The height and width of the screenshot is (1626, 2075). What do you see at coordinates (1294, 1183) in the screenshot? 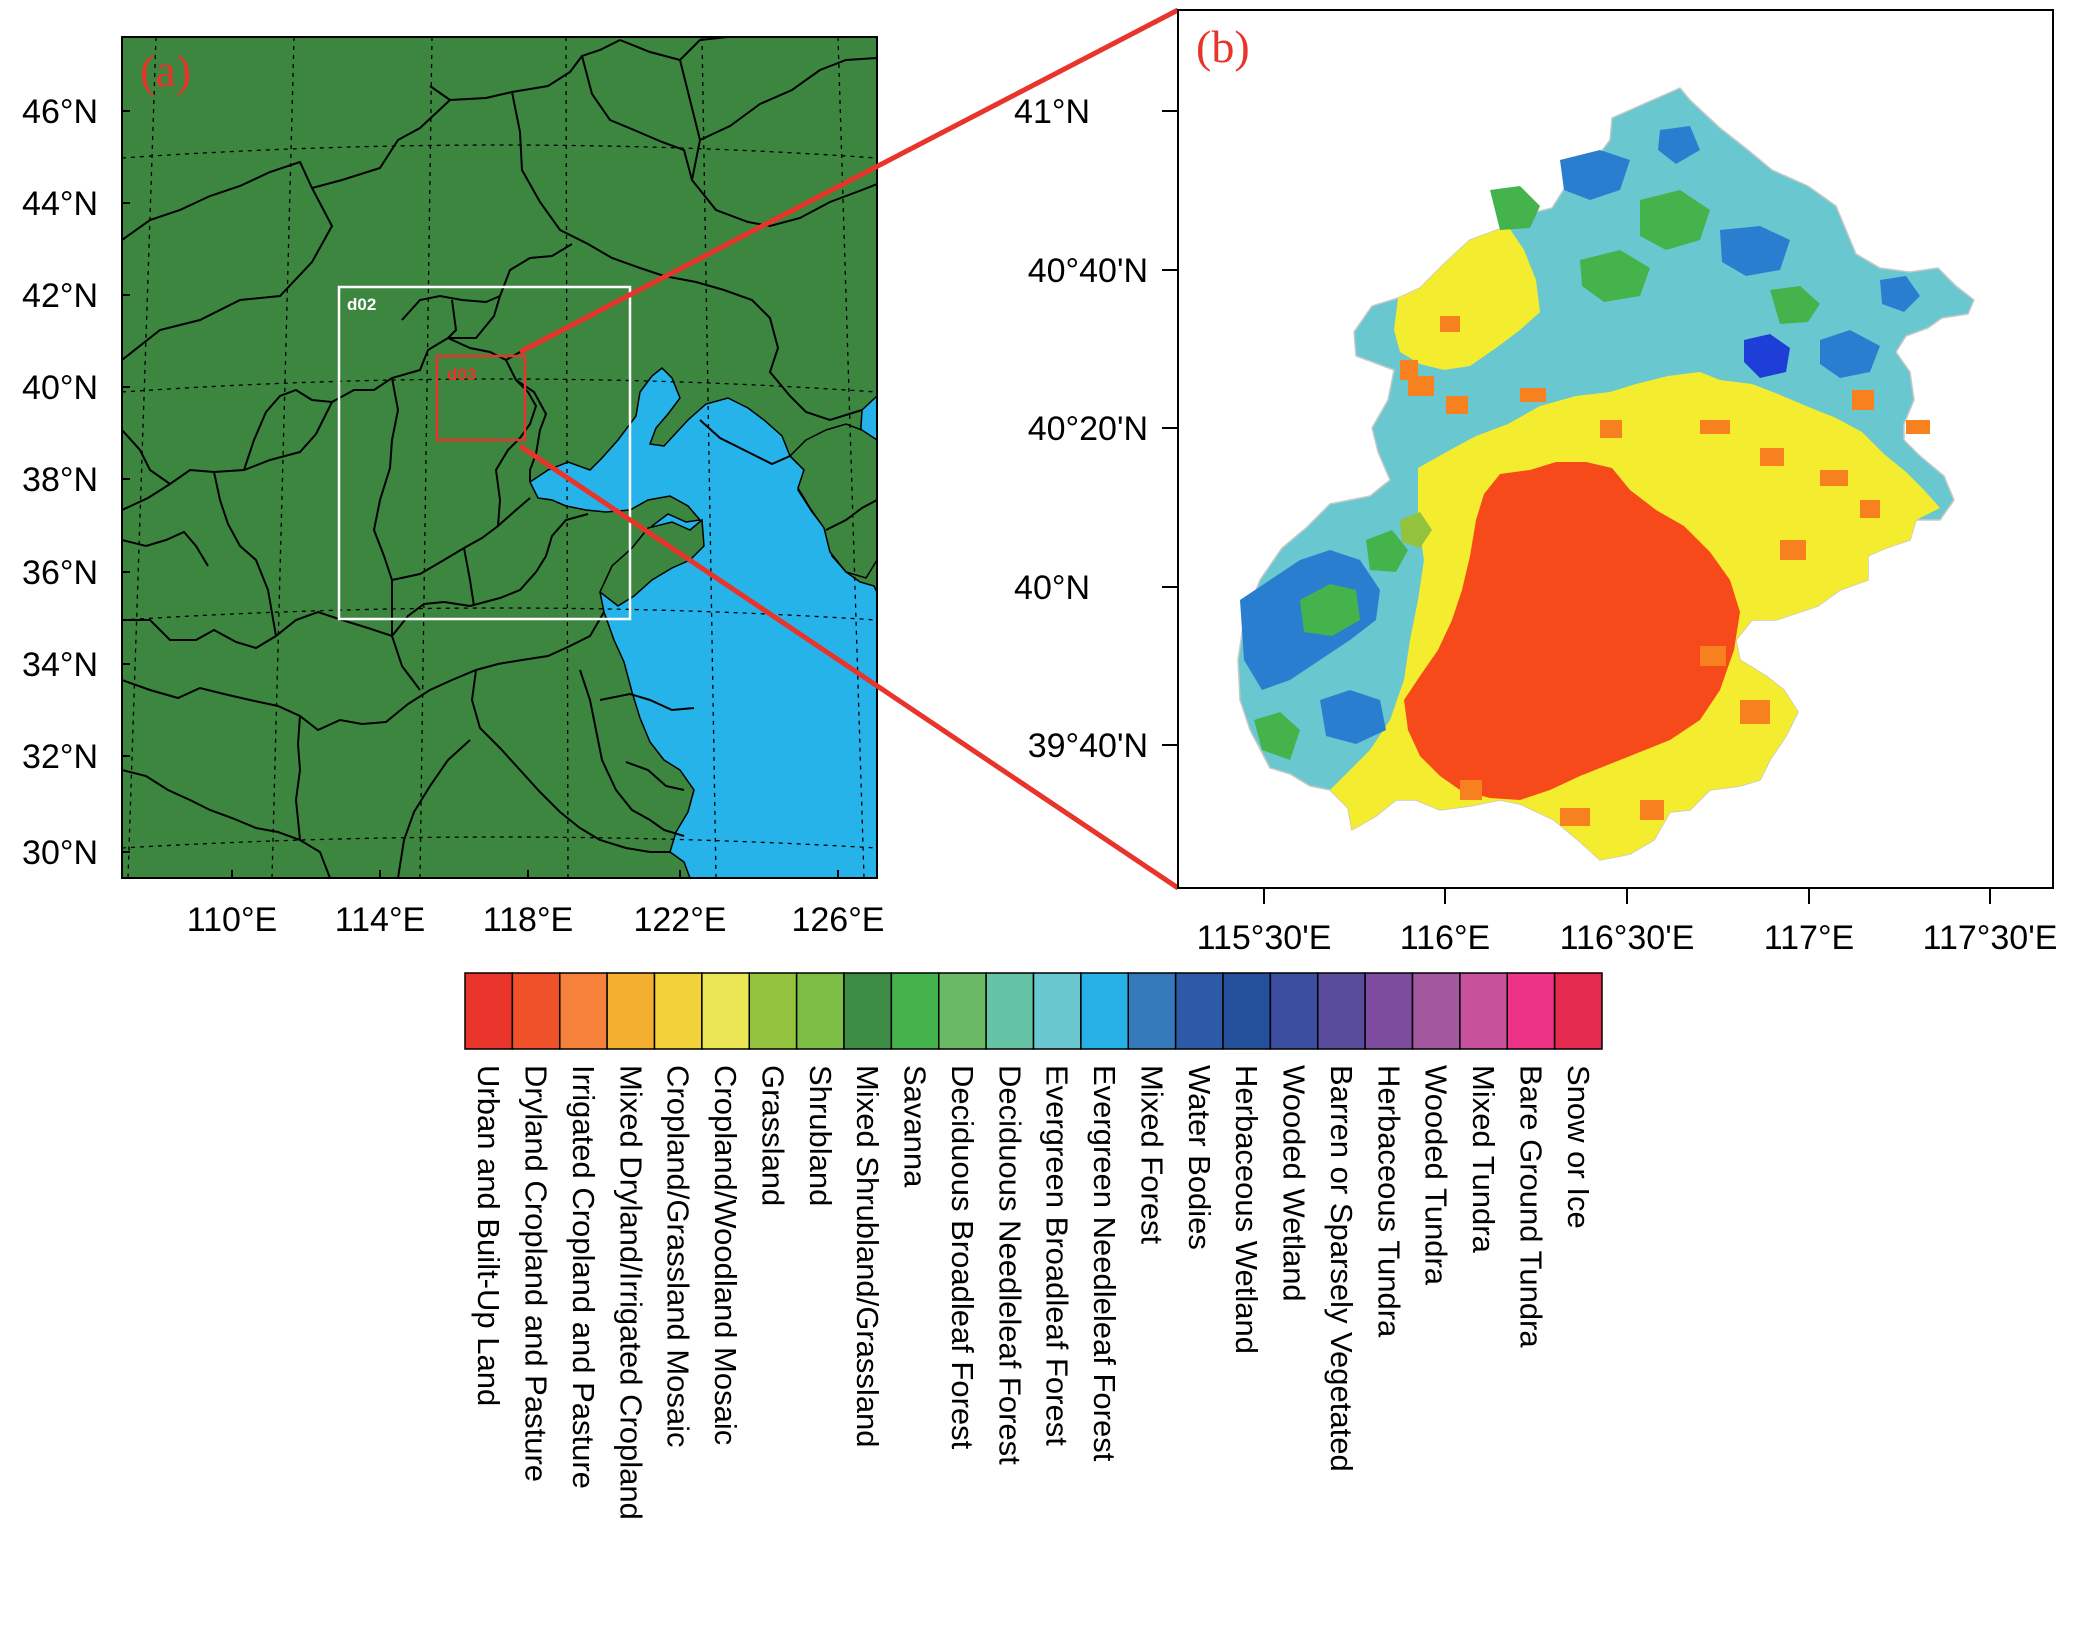
I see `legend-label: Wooded Wetland` at bounding box center [1294, 1183].